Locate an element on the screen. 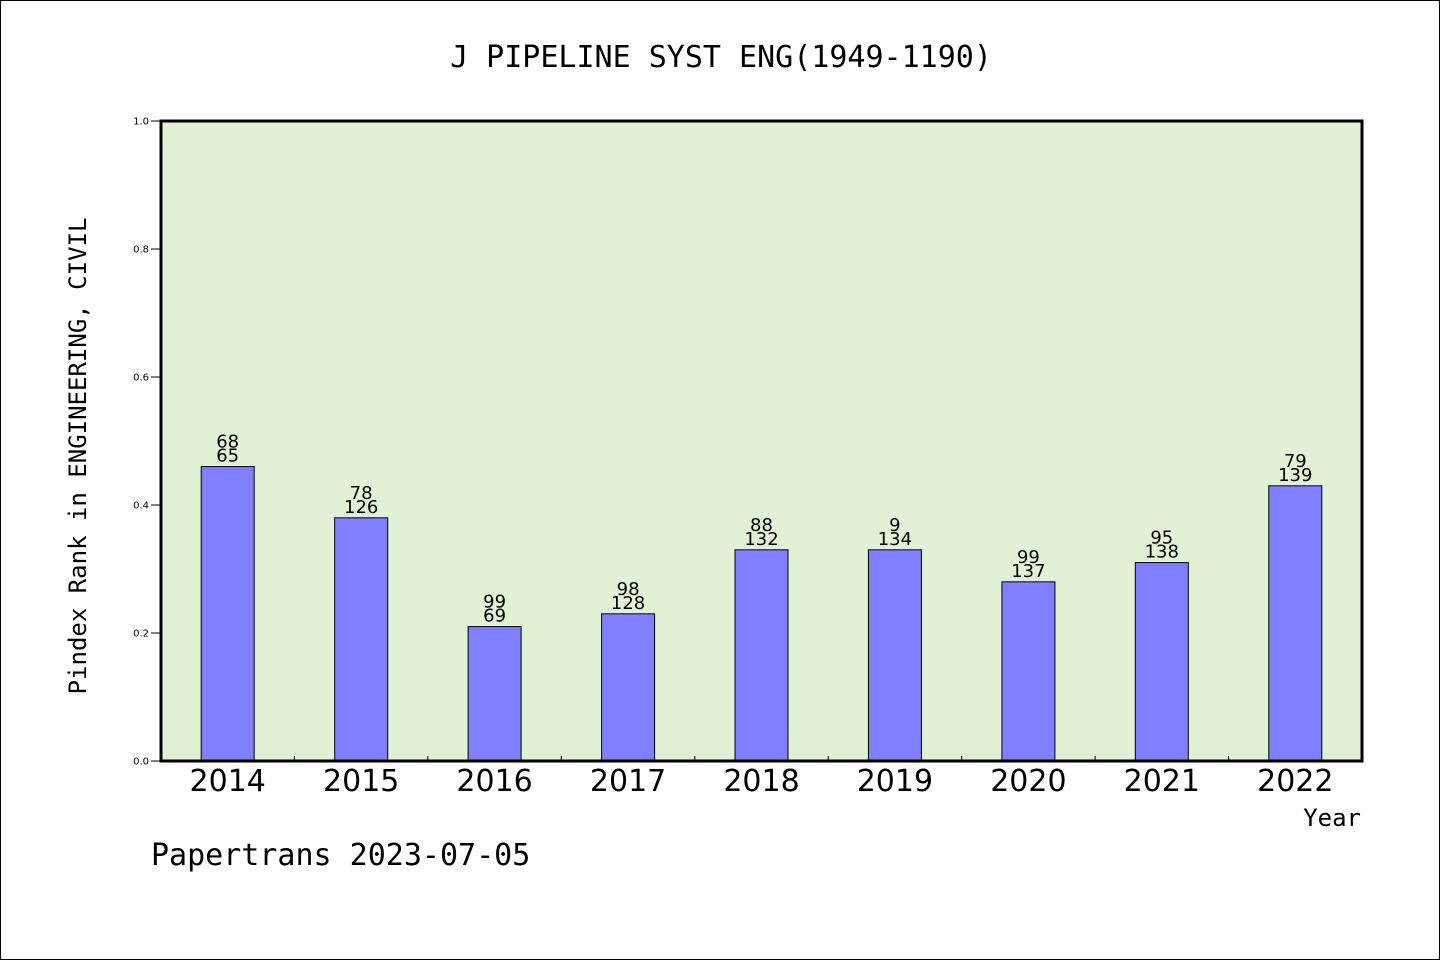 The width and height of the screenshot is (1440, 960). bar-2021 is located at coordinates (1161, 662).